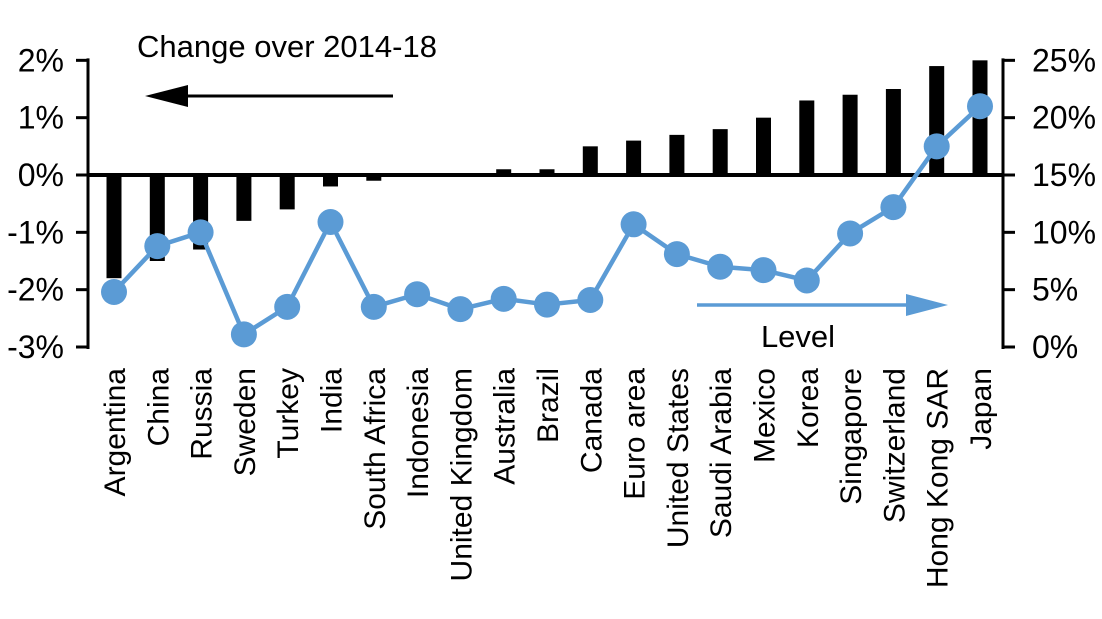 The image size is (1102, 619). Describe the element at coordinates (41, 60) in the screenshot. I see `left-axis-tick-label: 2%` at that location.